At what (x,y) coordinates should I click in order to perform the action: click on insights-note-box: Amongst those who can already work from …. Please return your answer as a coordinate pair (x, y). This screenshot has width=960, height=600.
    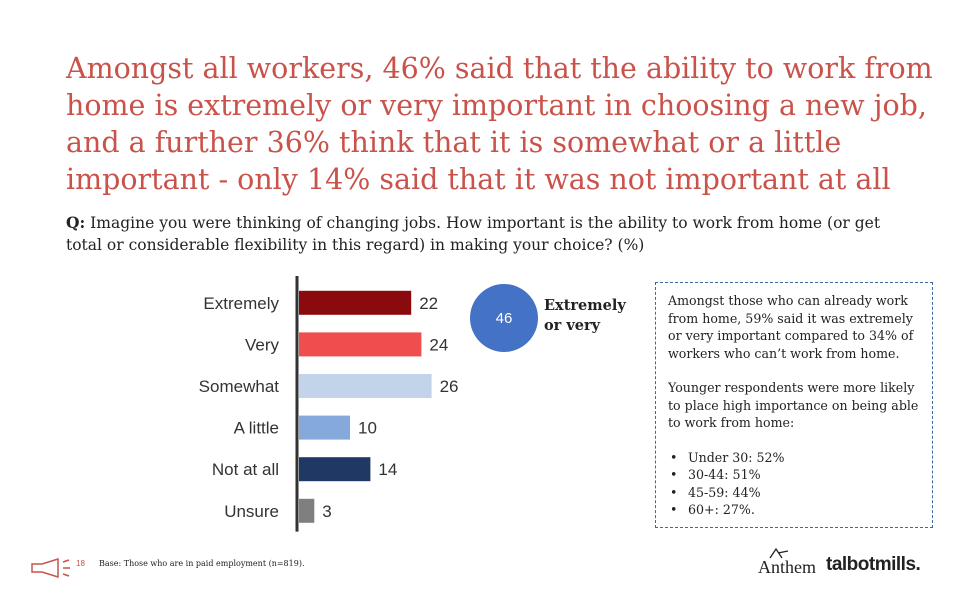
    Looking at the image, I should click on (794, 405).